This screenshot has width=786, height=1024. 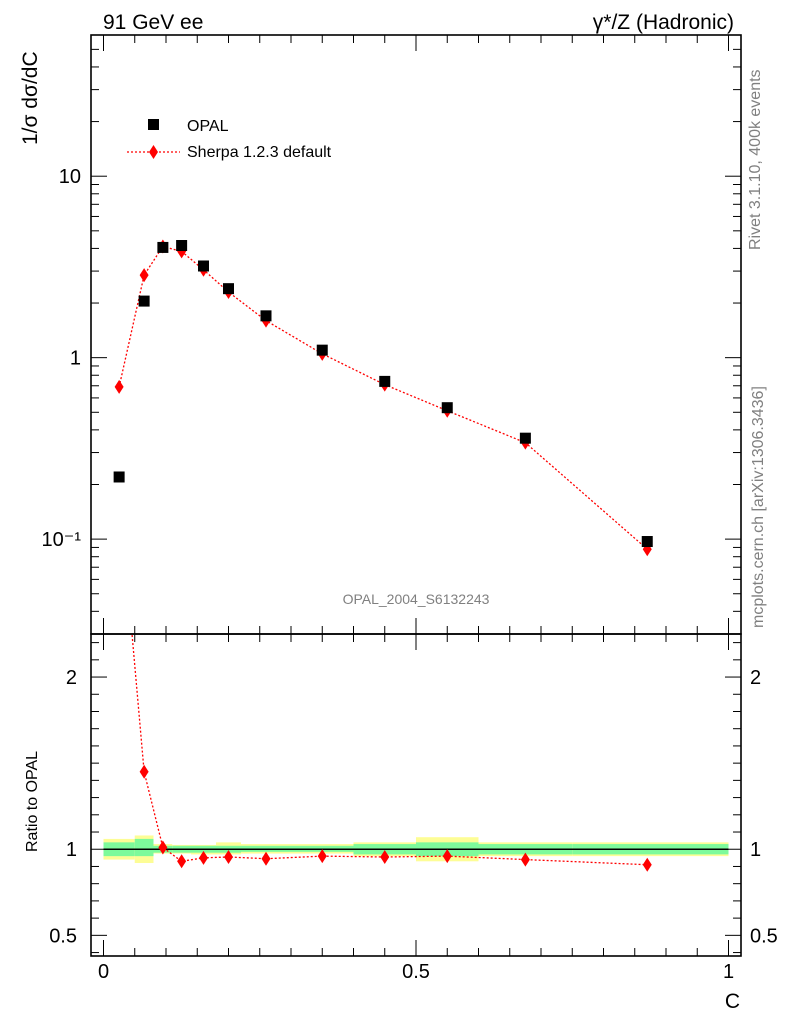 What do you see at coordinates (153, 152) in the screenshot?
I see `legend-marker-mc` at bounding box center [153, 152].